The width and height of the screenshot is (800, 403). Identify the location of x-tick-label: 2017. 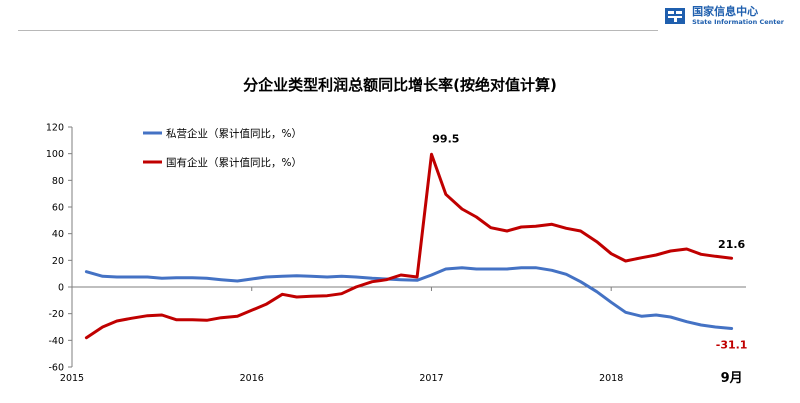
(431, 378).